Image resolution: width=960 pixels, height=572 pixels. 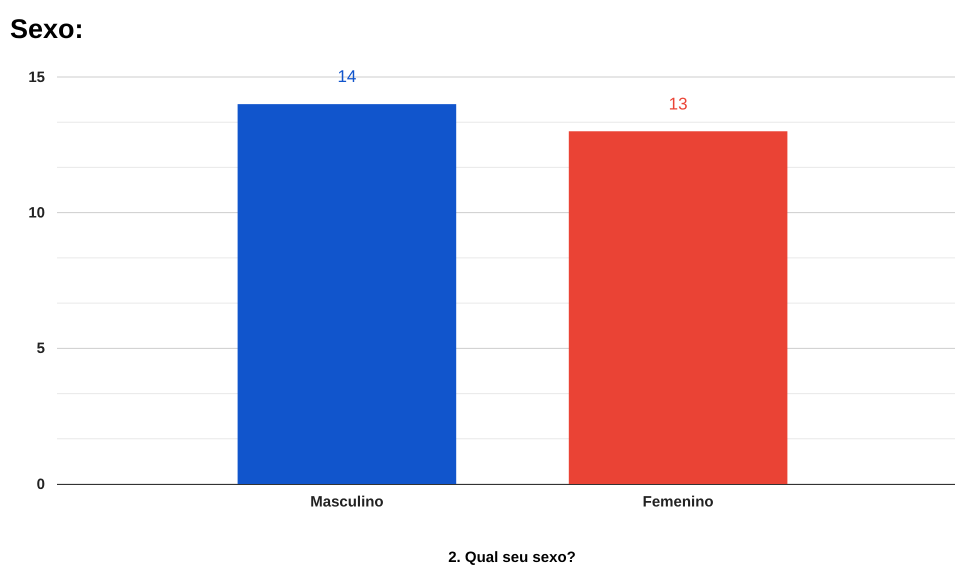 I want to click on y-tick-label: 5, so click(x=40, y=349).